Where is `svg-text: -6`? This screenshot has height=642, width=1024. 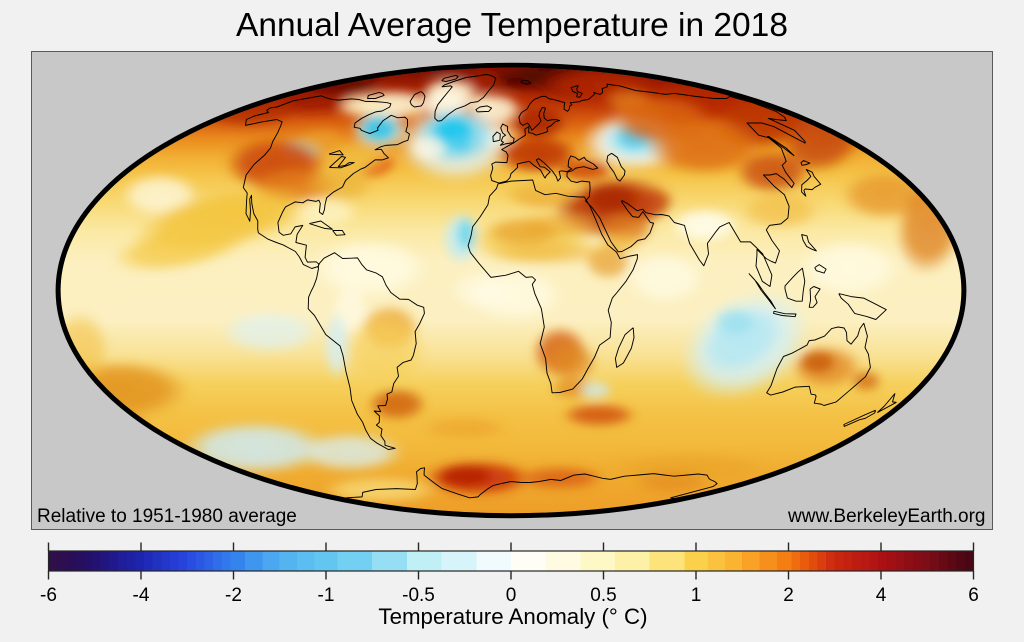
svg-text: -6 is located at coordinates (48, 595).